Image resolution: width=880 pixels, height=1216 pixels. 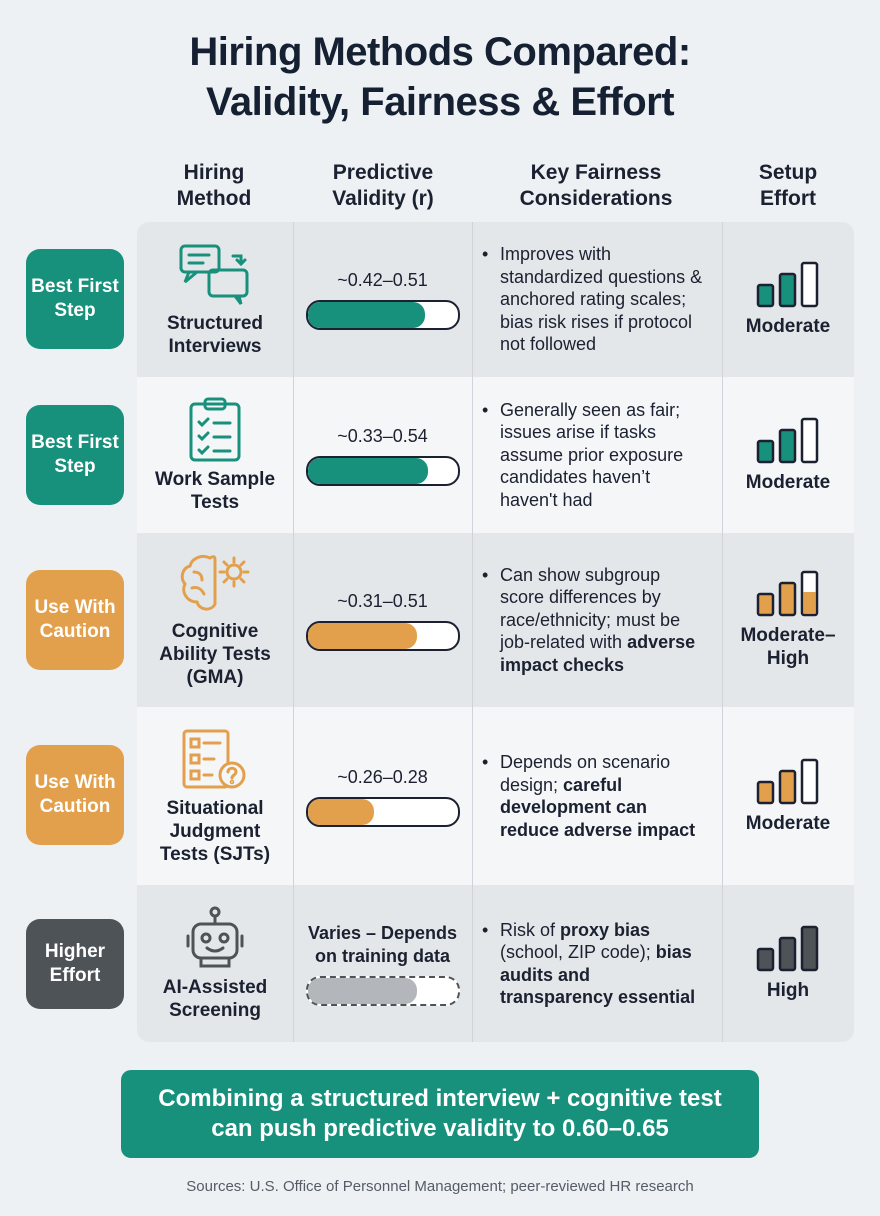 I want to click on column-header: Key Fairness Considerations, so click(x=596, y=185).